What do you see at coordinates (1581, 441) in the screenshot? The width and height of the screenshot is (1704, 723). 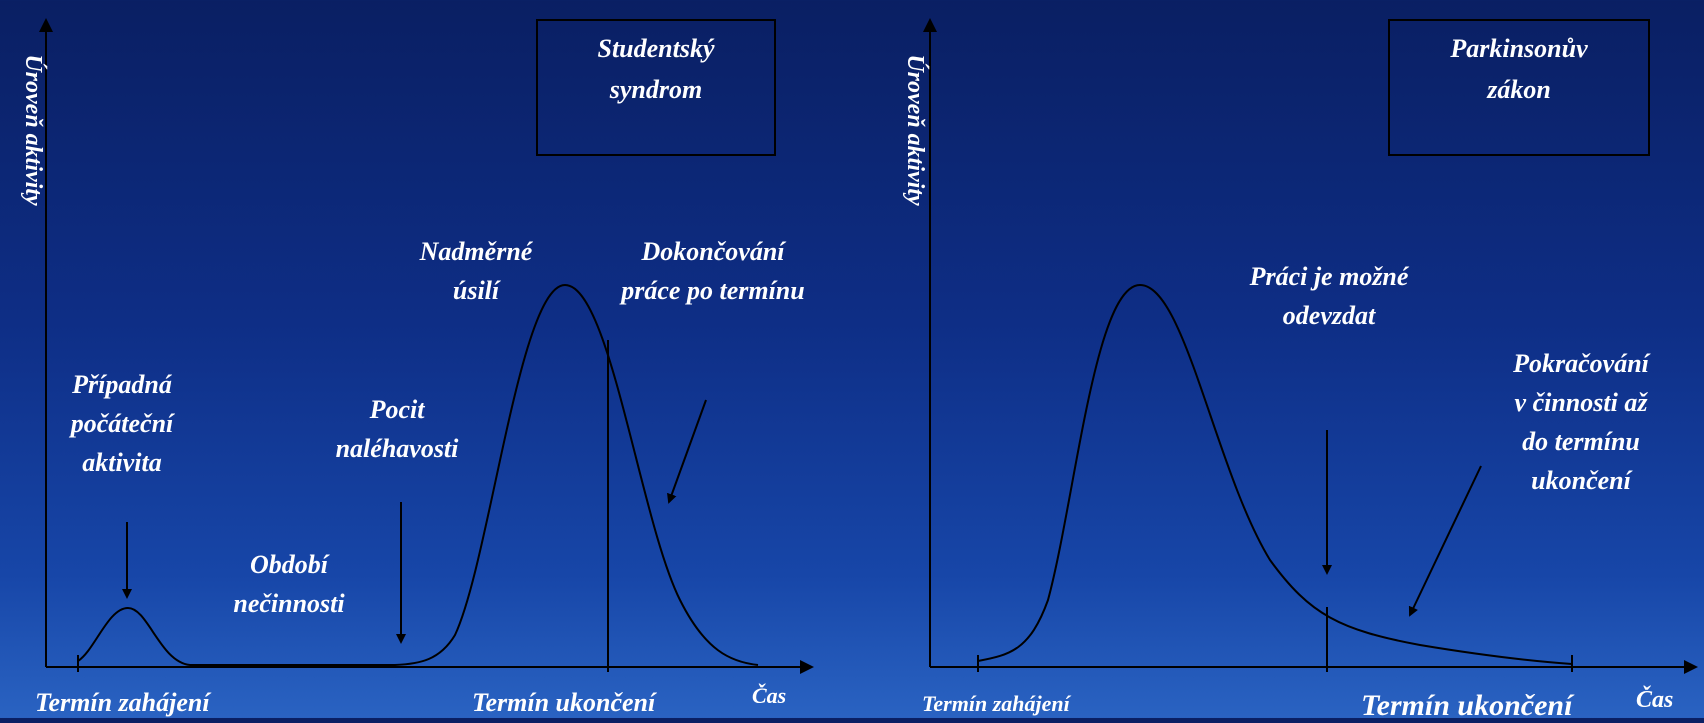 I see `right-continuing-line-3: do termínu` at bounding box center [1581, 441].